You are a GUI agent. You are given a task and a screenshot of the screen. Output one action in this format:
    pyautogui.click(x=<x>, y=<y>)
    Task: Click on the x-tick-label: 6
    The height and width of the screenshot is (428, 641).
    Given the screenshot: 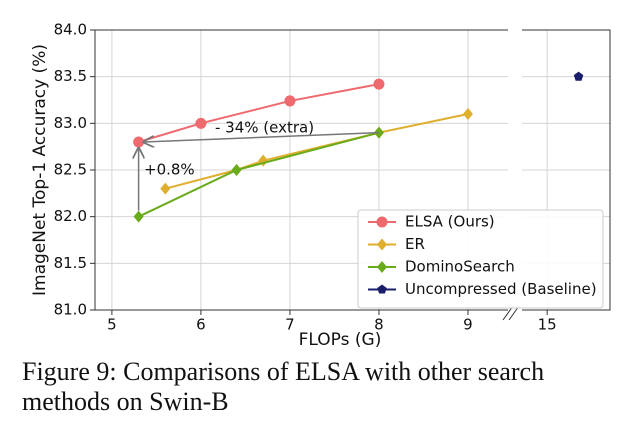 What is the action you would take?
    pyautogui.click(x=201, y=325)
    